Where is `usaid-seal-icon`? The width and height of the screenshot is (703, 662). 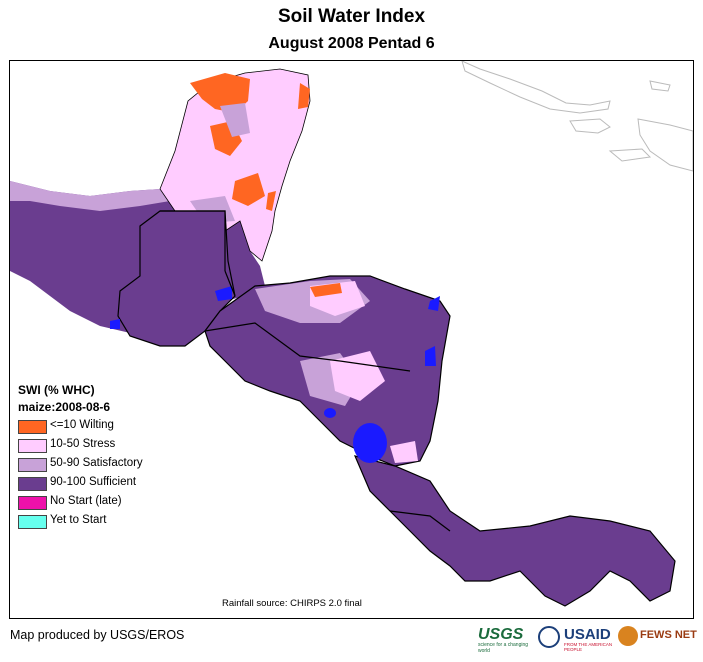 usaid-seal-icon is located at coordinates (549, 637).